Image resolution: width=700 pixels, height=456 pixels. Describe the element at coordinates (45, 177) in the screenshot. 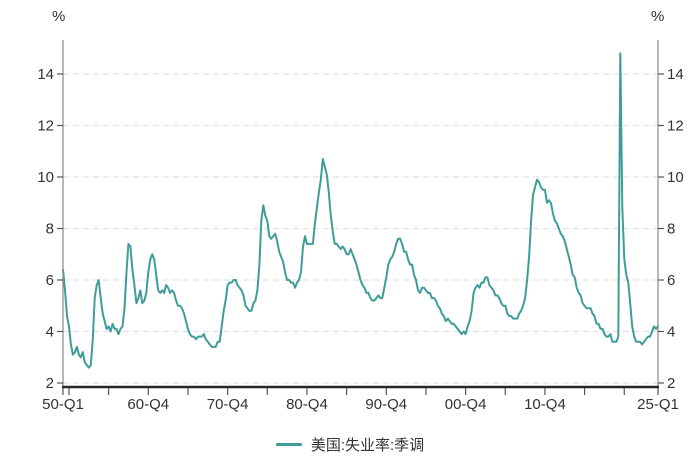

I see `y-tick-label-left: 10` at that location.